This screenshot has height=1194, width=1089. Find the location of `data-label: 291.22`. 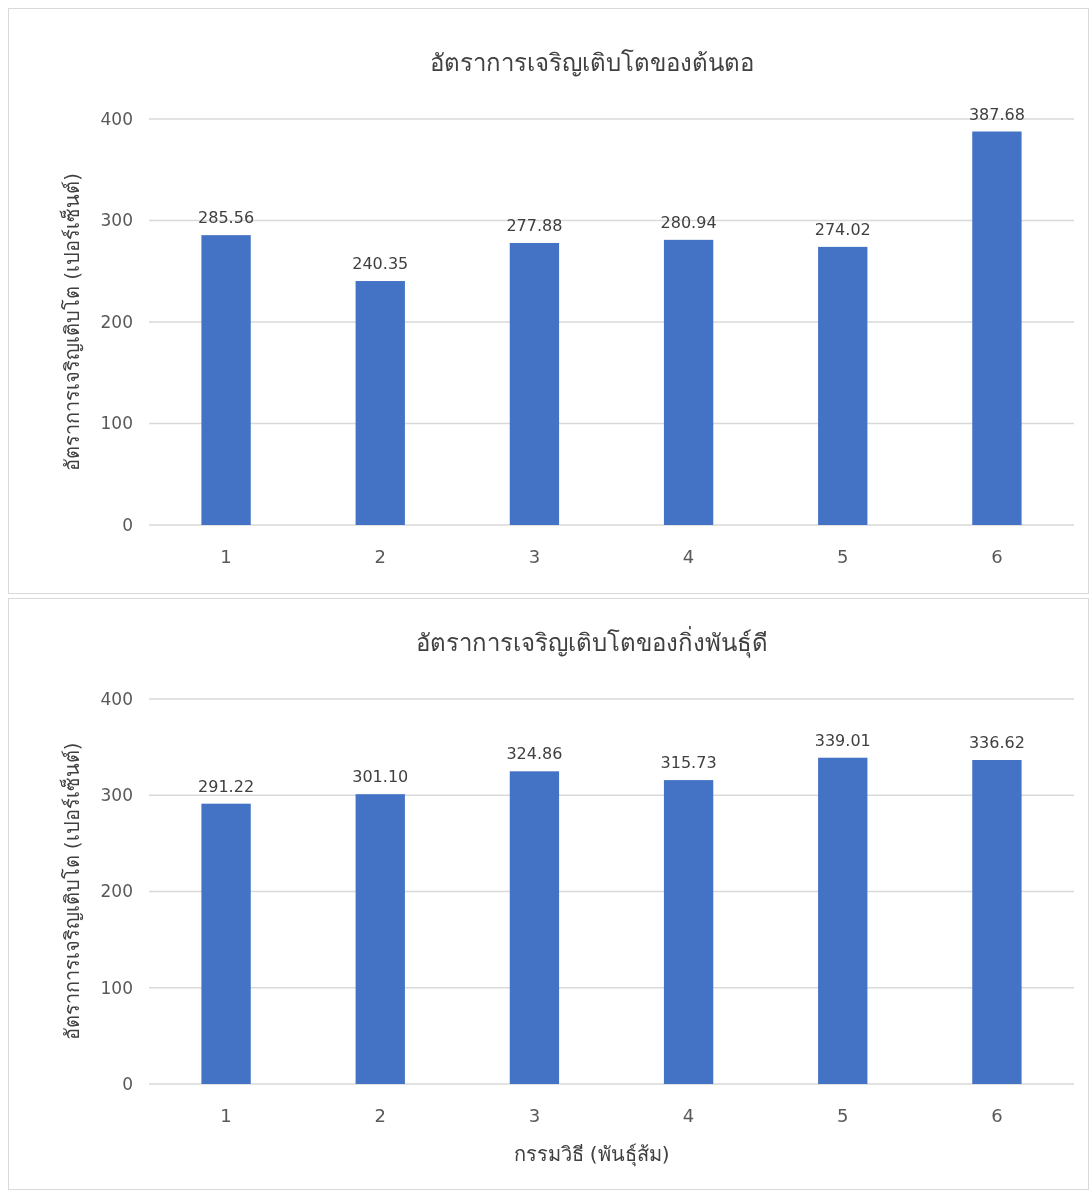

data-label: 291.22 is located at coordinates (226, 786).